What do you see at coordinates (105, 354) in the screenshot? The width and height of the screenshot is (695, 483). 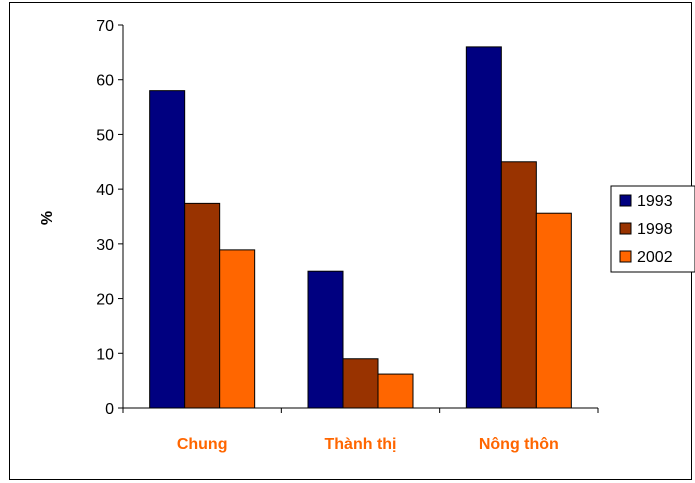 I see `y-tick-label: 10` at bounding box center [105, 354].